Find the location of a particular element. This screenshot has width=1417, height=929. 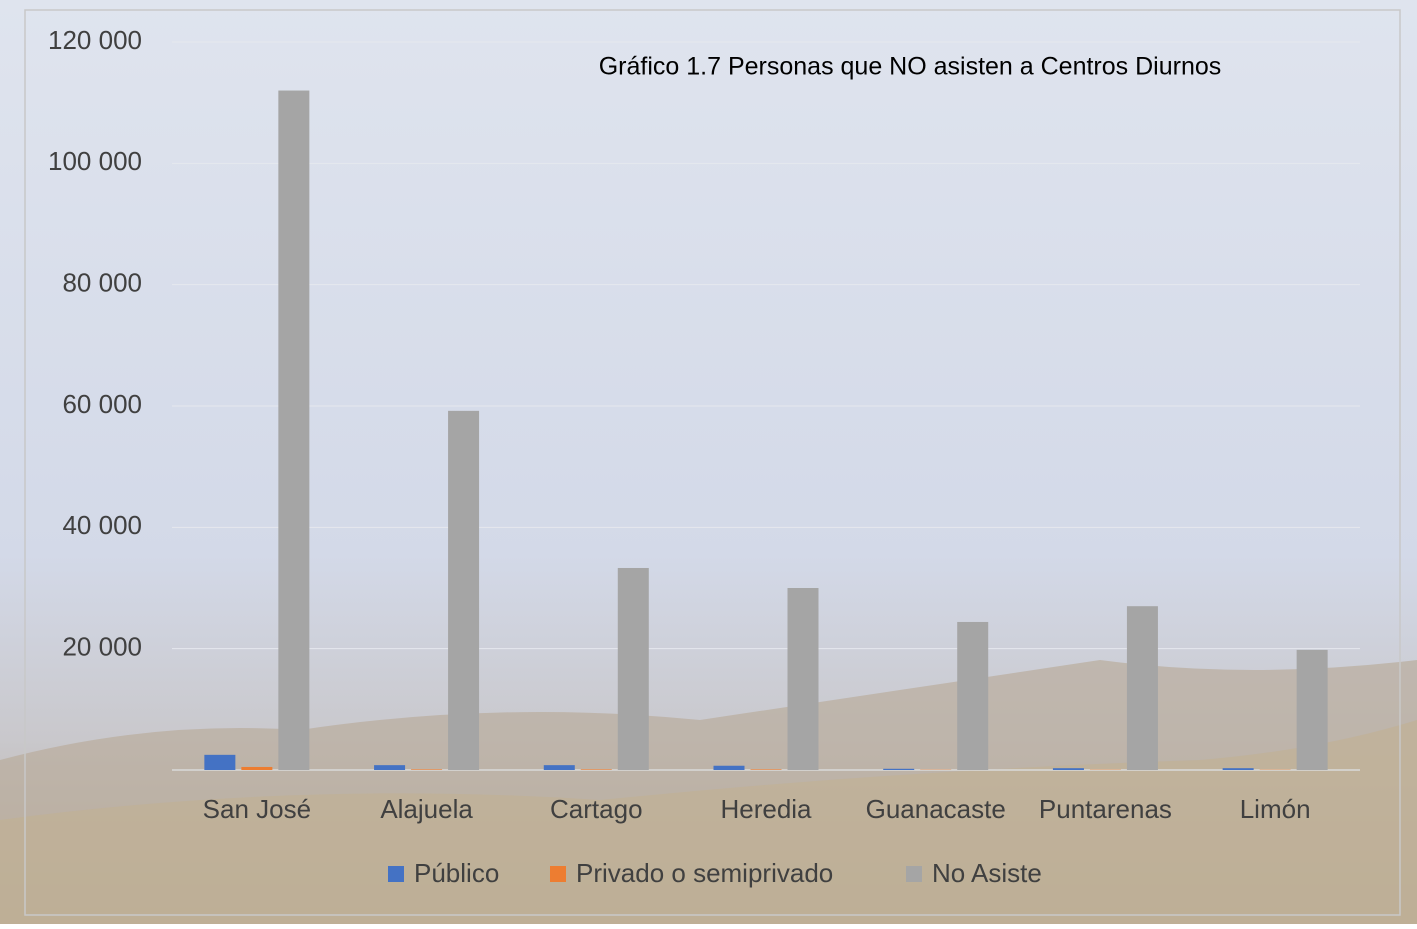

x-tick-label: Heredia is located at coordinates (766, 809).